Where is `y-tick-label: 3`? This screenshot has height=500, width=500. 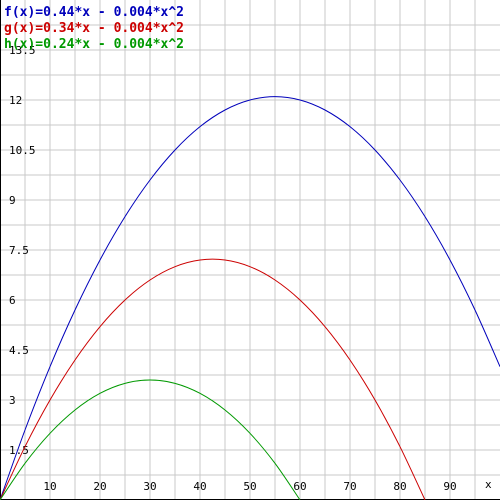
y-tick-label: 3 is located at coordinates (12, 400).